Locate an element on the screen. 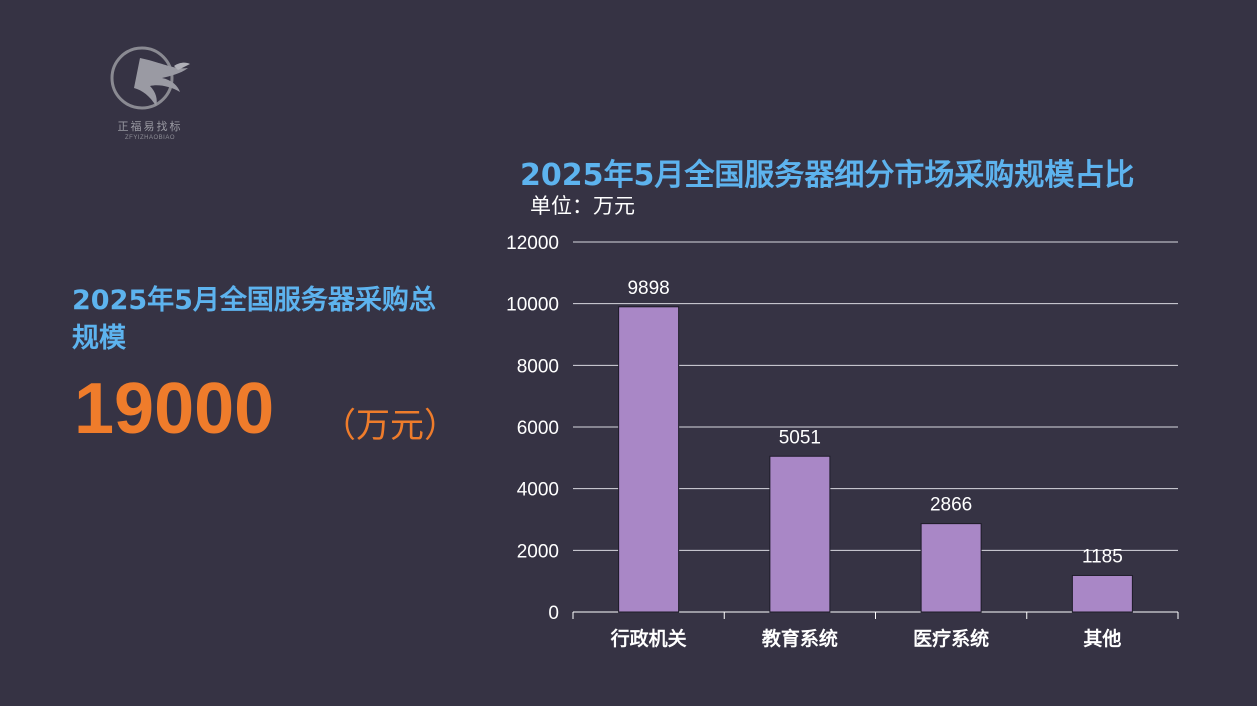 This screenshot has width=1257, height=706. y-tick-label: 4000 is located at coordinates (538, 490).